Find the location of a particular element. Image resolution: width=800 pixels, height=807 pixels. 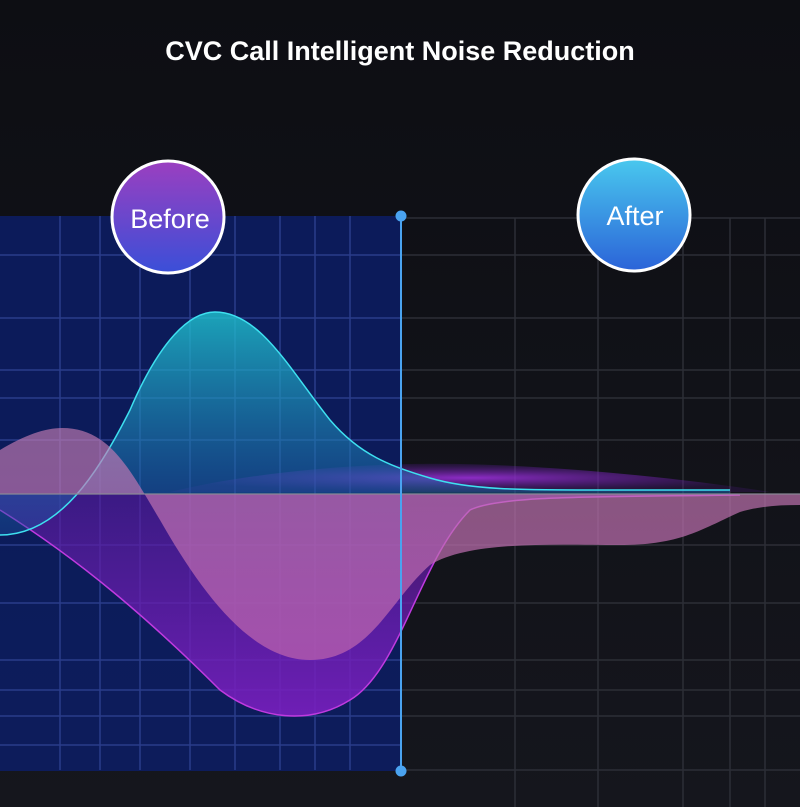

before-label: Before is located at coordinates (170, 219).